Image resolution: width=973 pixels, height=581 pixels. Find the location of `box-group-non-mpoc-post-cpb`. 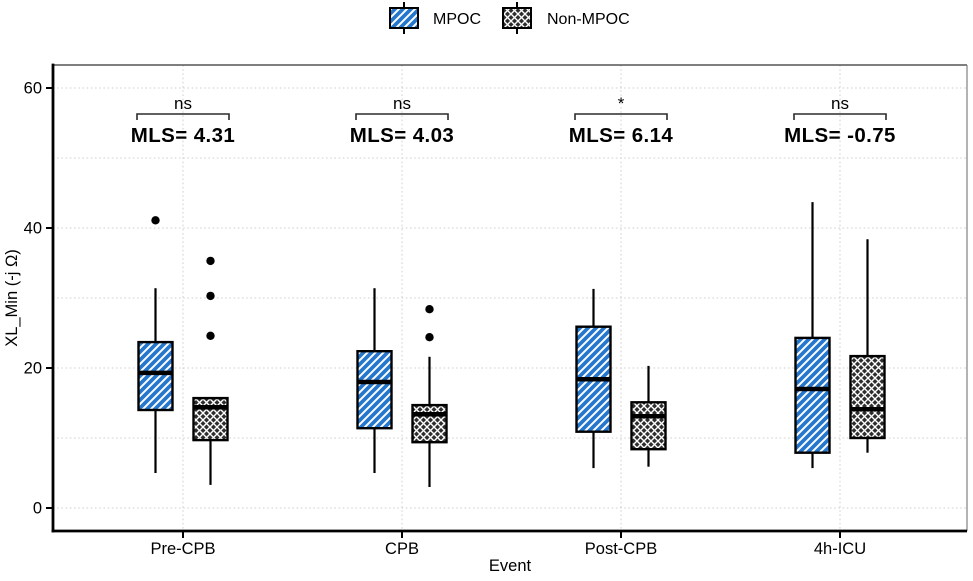

box-group-non-mpoc-post-cpb is located at coordinates (648, 416).